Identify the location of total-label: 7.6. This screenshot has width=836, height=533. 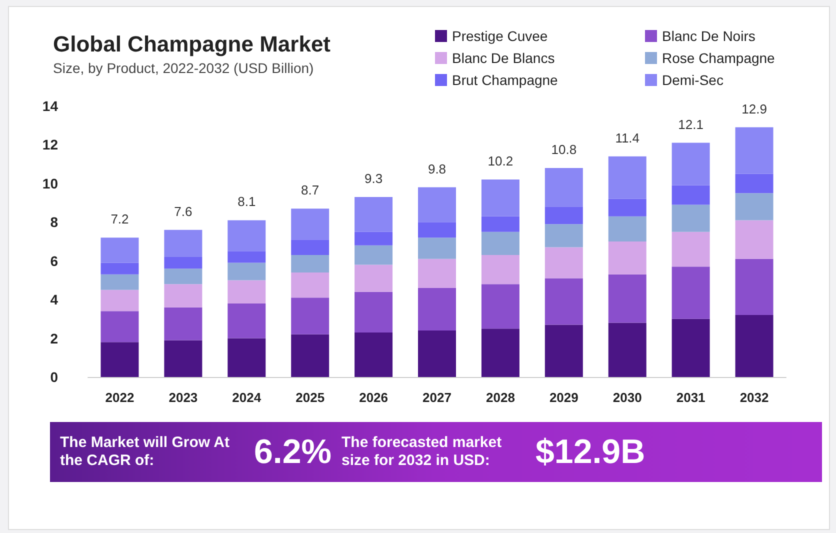
(183, 211).